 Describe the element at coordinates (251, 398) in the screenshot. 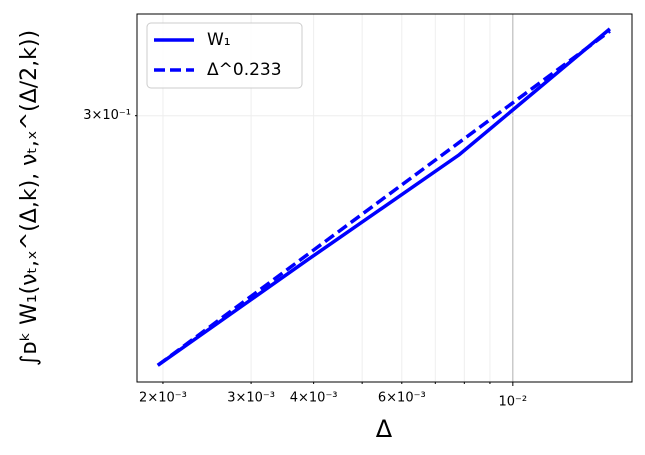

I see `x-tick-label: 3×10⁻³` at that location.